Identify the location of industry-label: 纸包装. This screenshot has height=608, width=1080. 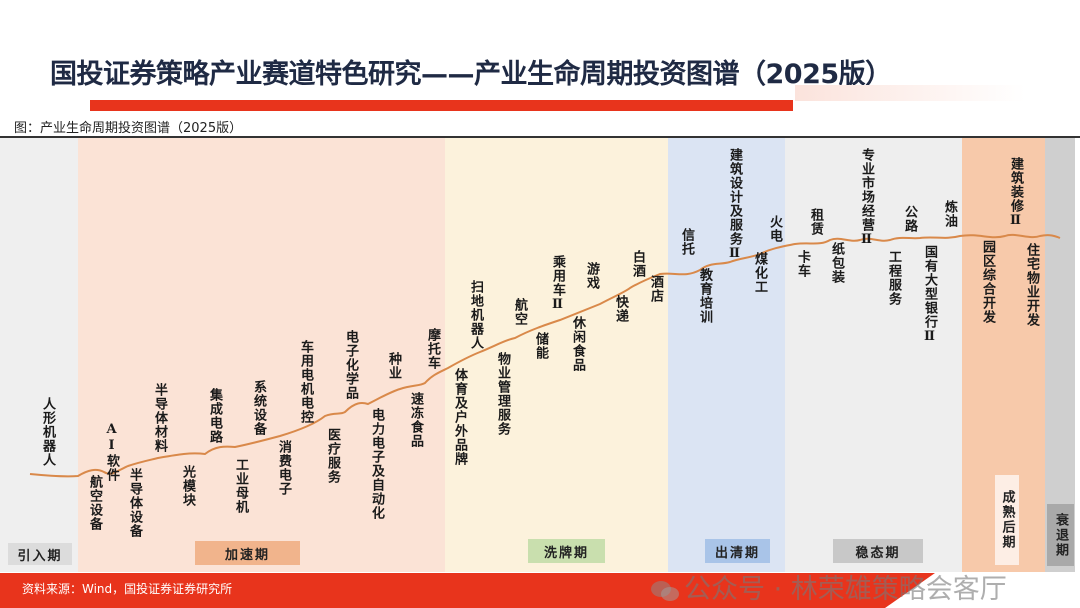
(836, 263).